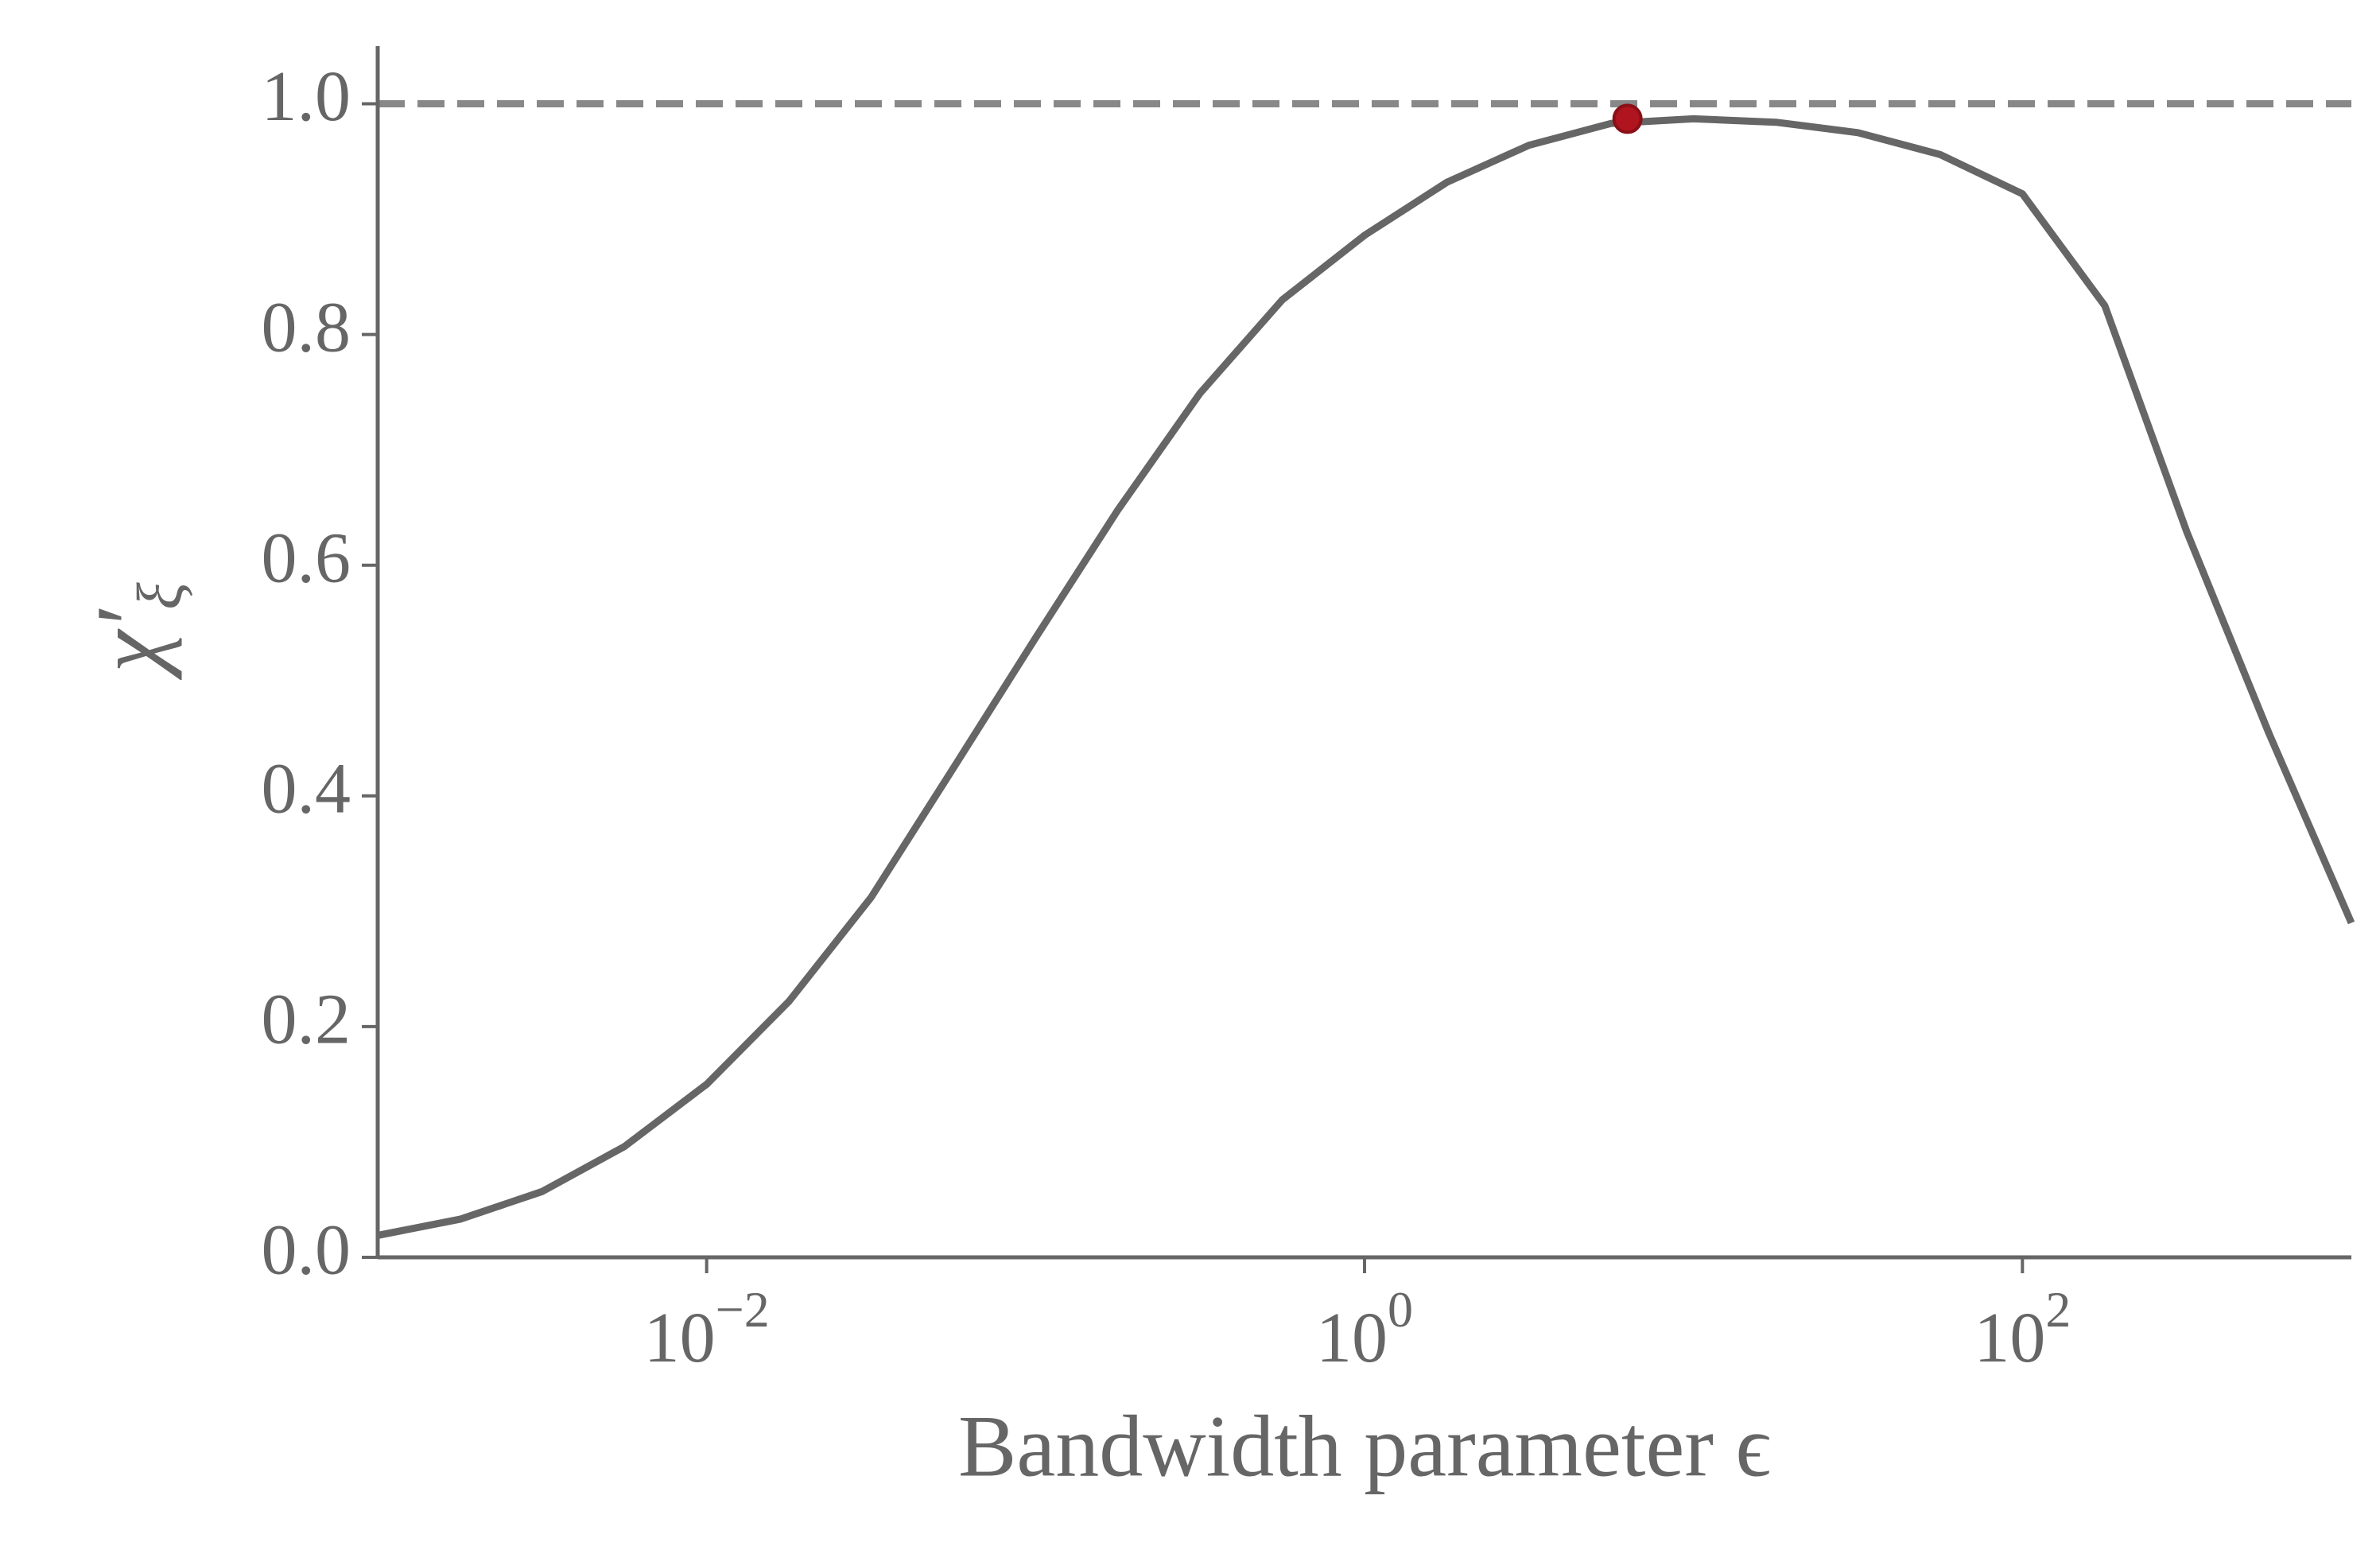 Image resolution: width=2380 pixels, height=1546 pixels. I want to click on x-axis-label: Bandwidth parameter ϵ, so click(1364, 1445).